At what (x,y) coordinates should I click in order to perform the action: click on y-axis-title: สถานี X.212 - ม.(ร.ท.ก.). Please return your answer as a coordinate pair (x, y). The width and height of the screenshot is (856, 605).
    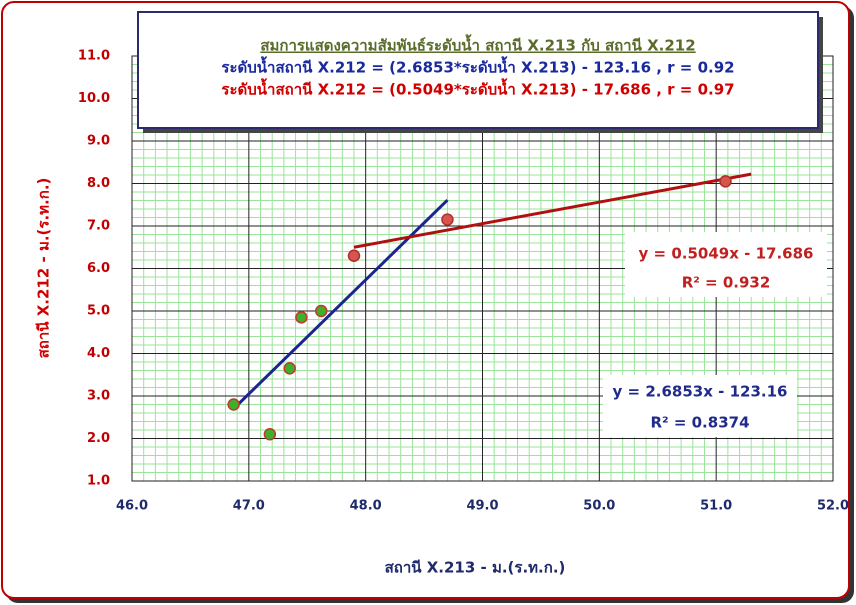
    Looking at the image, I should click on (44, 268).